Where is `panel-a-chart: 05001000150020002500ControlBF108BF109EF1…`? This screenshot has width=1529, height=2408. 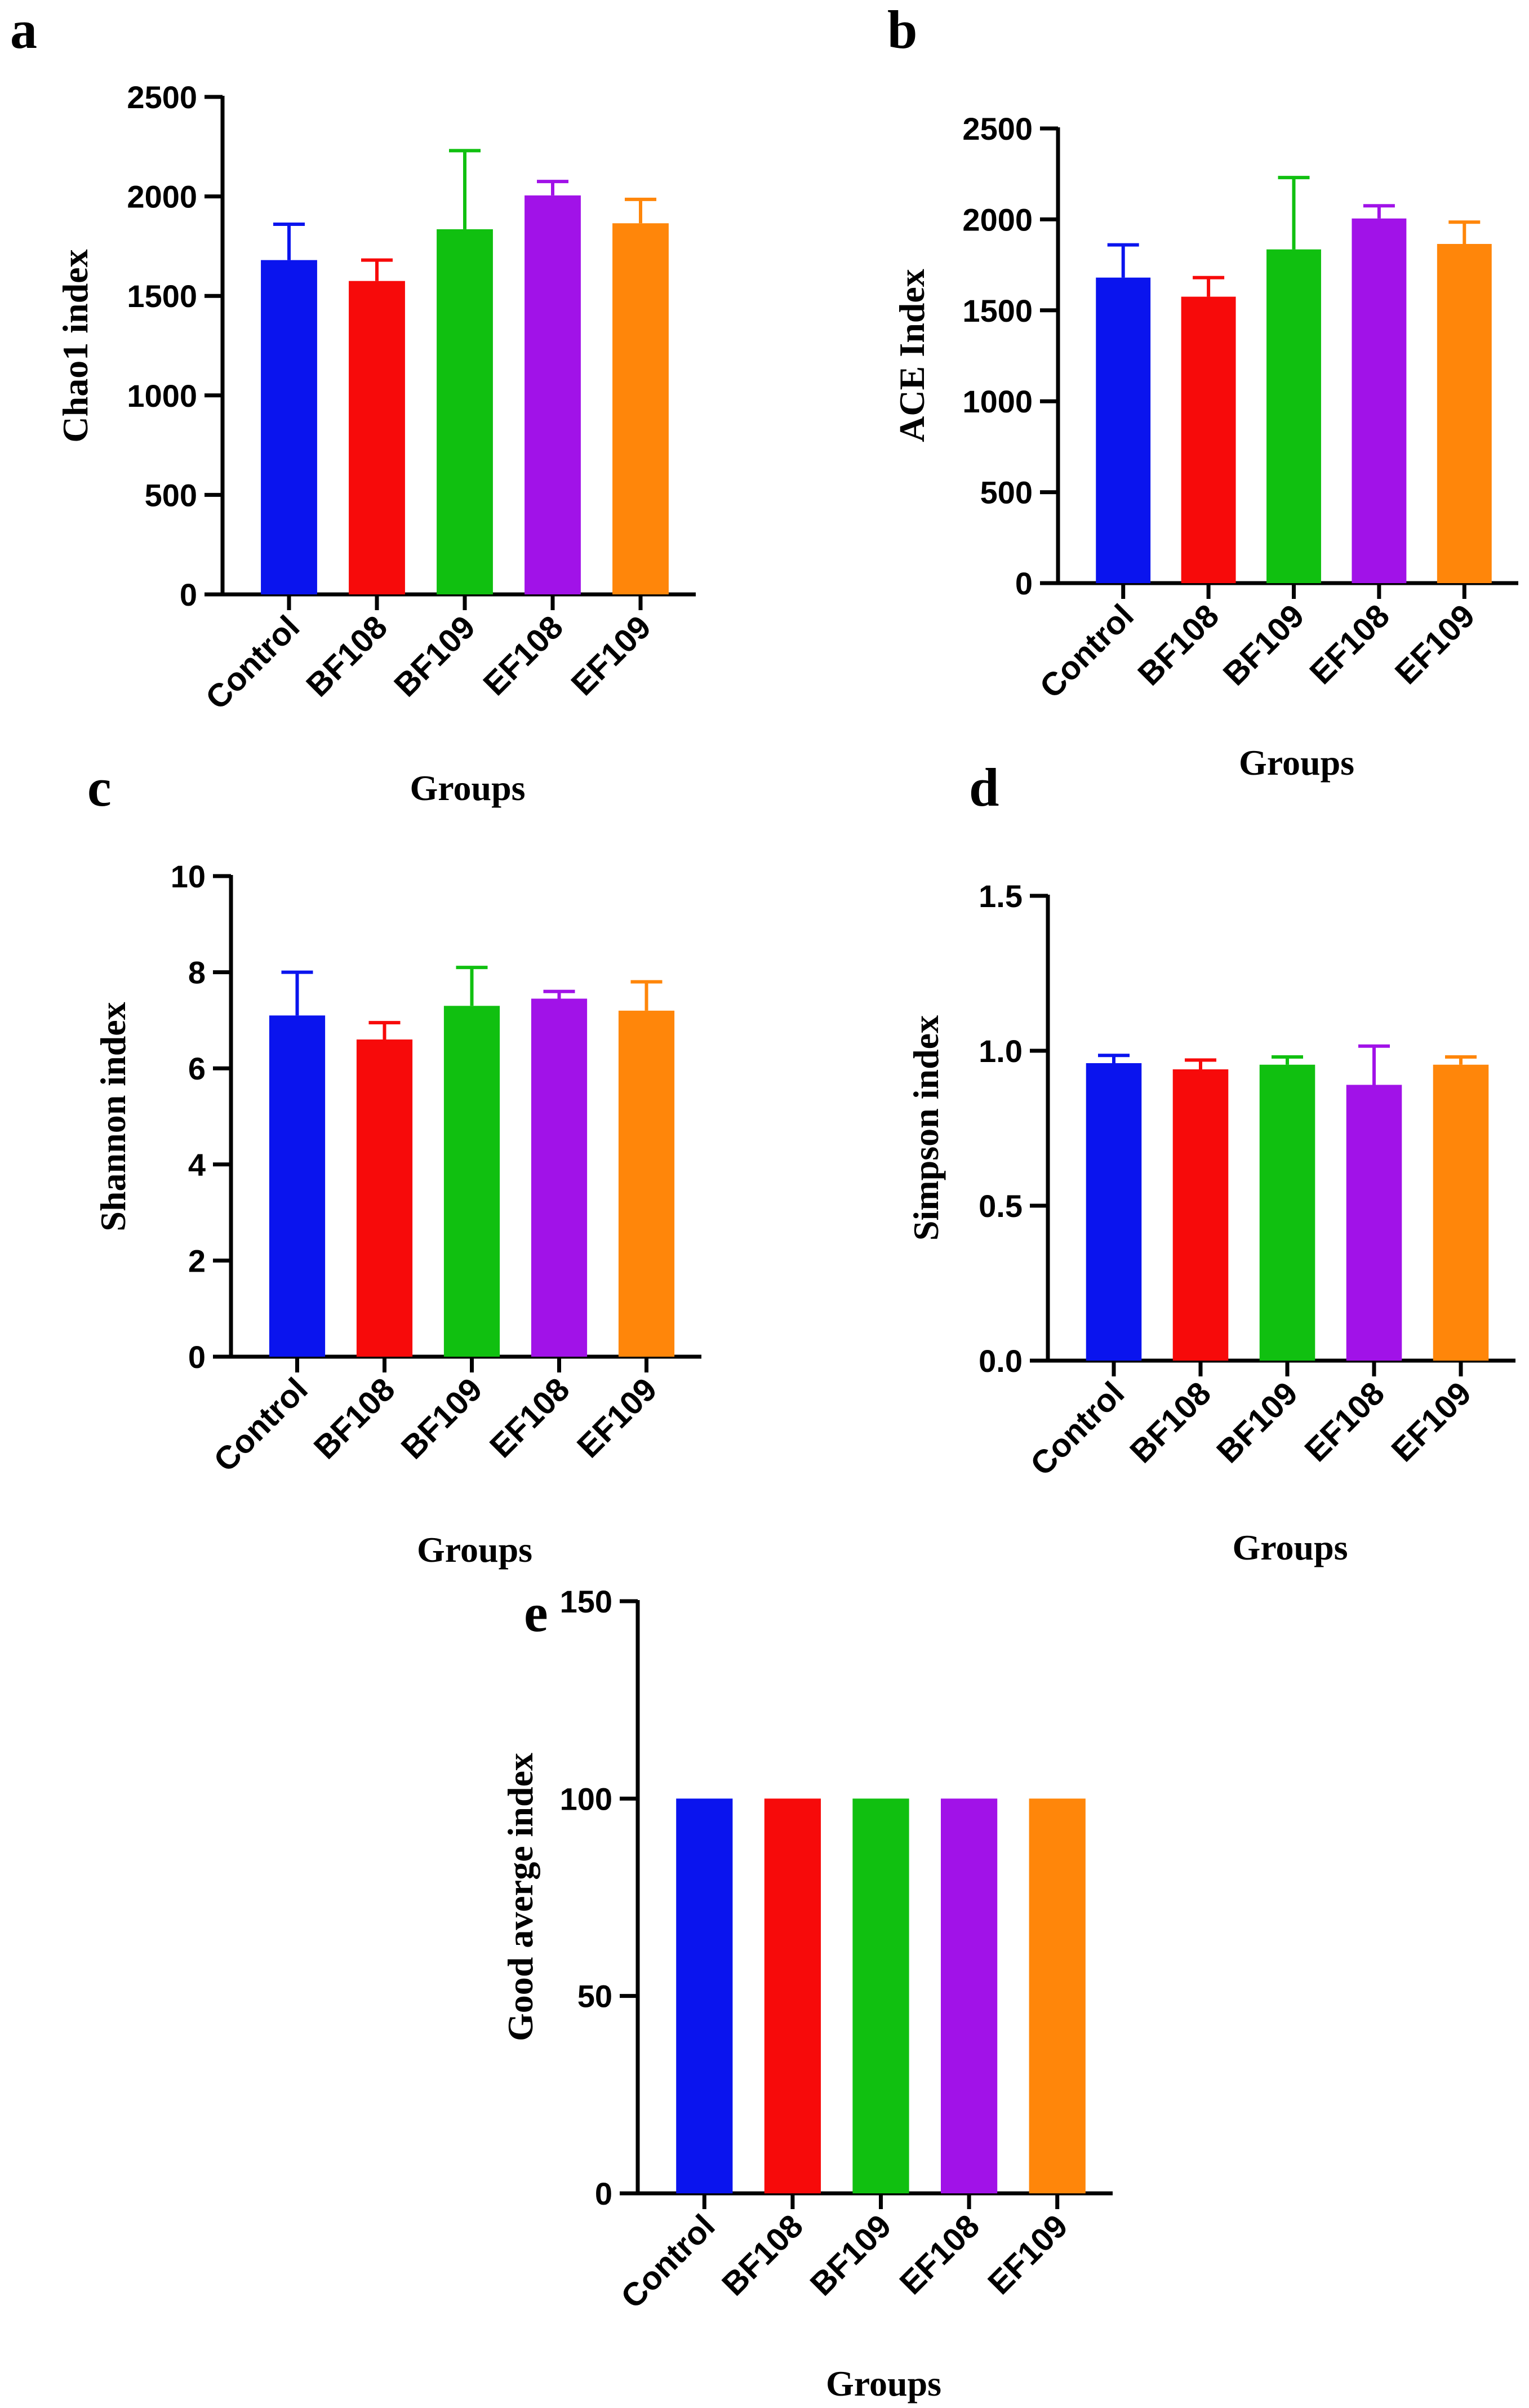
panel-a-chart: 05001000150020002500ControlBF108BF109EF1… is located at coordinates (375, 443).